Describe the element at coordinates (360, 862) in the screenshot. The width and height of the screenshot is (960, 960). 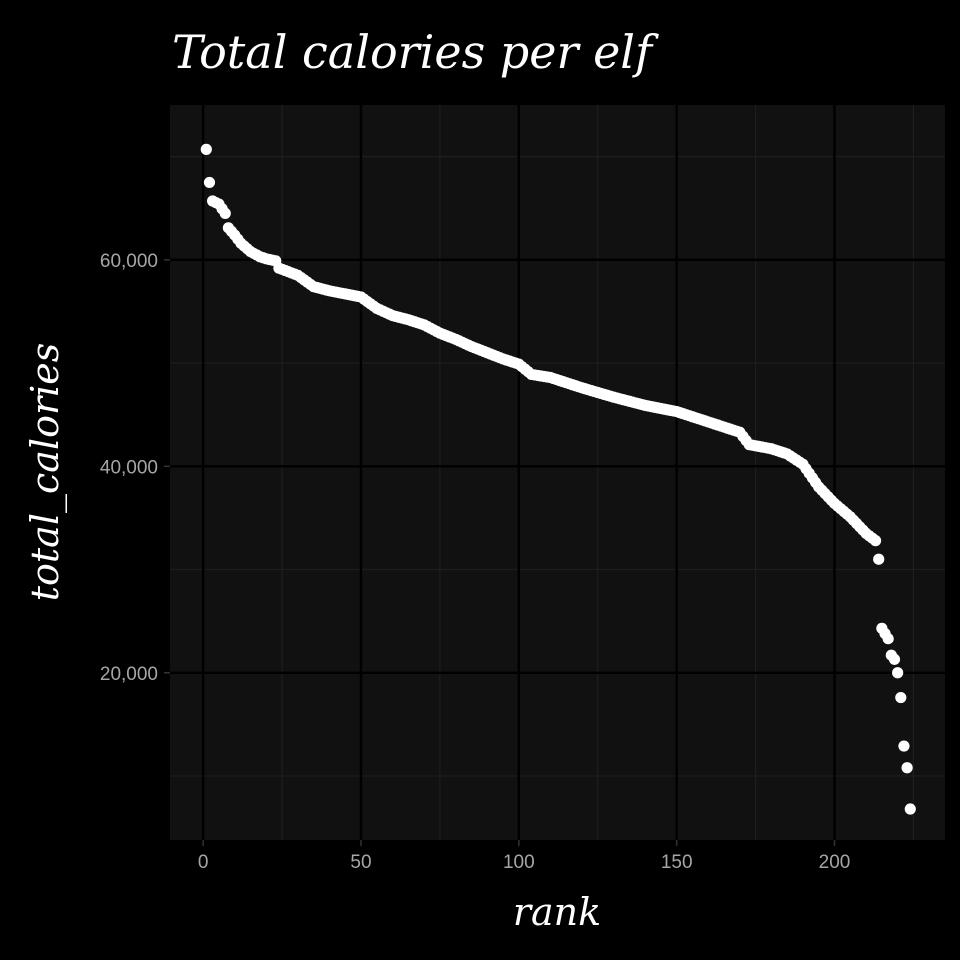
I see `x-tick-label: 50` at that location.